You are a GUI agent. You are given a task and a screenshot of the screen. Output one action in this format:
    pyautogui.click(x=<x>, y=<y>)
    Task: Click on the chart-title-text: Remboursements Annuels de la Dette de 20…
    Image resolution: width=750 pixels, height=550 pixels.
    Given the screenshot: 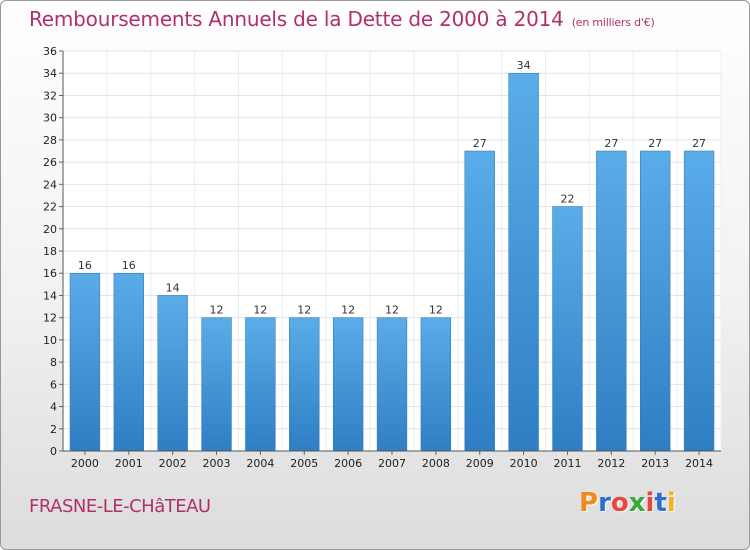 What is the action you would take?
    pyautogui.click(x=296, y=19)
    